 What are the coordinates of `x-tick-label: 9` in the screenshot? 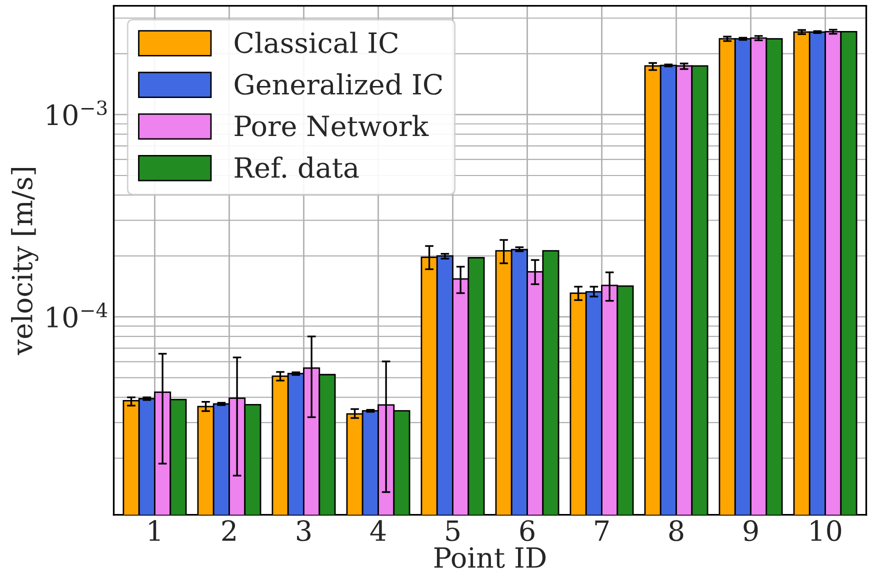 It's located at (751, 531).